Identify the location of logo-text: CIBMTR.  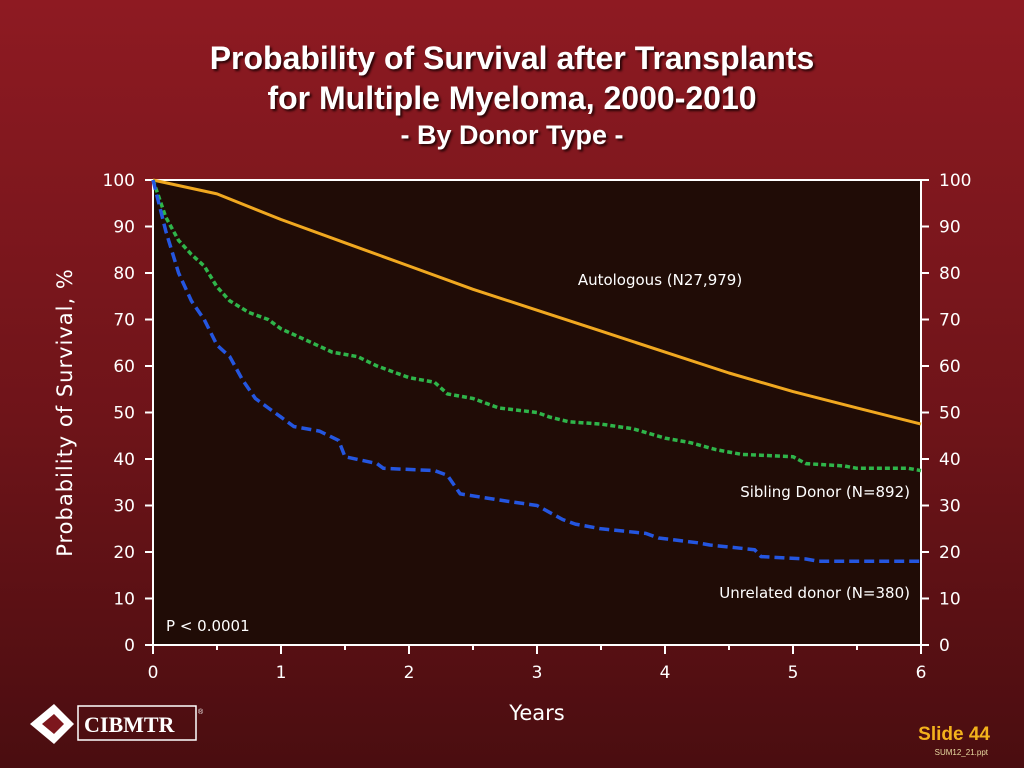
(130, 724).